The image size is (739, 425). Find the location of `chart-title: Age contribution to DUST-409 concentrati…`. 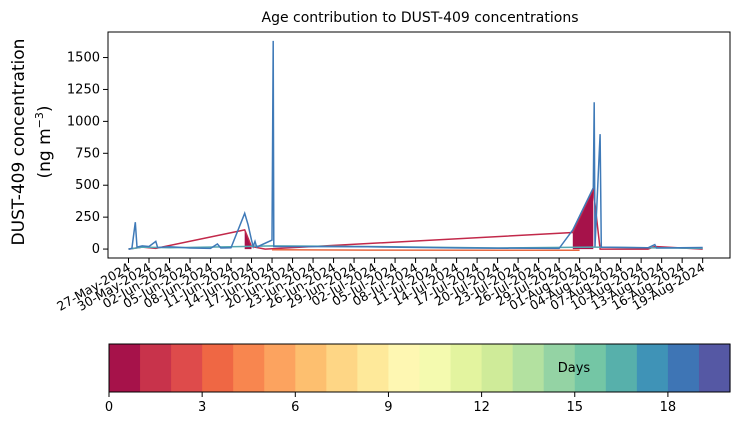

chart-title: Age contribution to DUST-409 concentrati… is located at coordinates (420, 18).